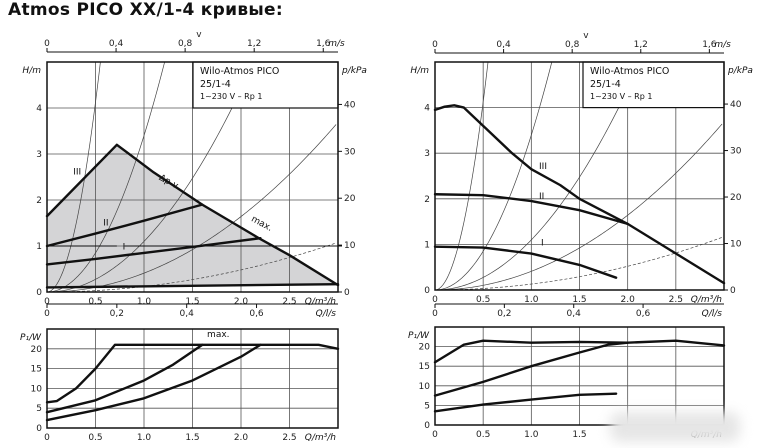 The image size is (760, 448). What do you see at coordinates (95, 302) in the screenshot?
I see `x-tick-label: 0.5` at bounding box center [95, 302].